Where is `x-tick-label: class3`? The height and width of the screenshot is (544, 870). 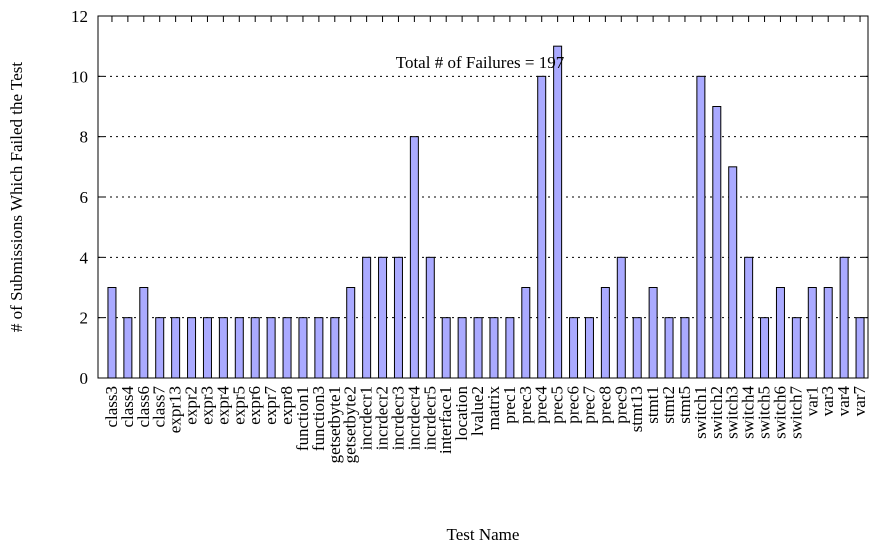
x-tick-label: class3 is located at coordinates (111, 407).